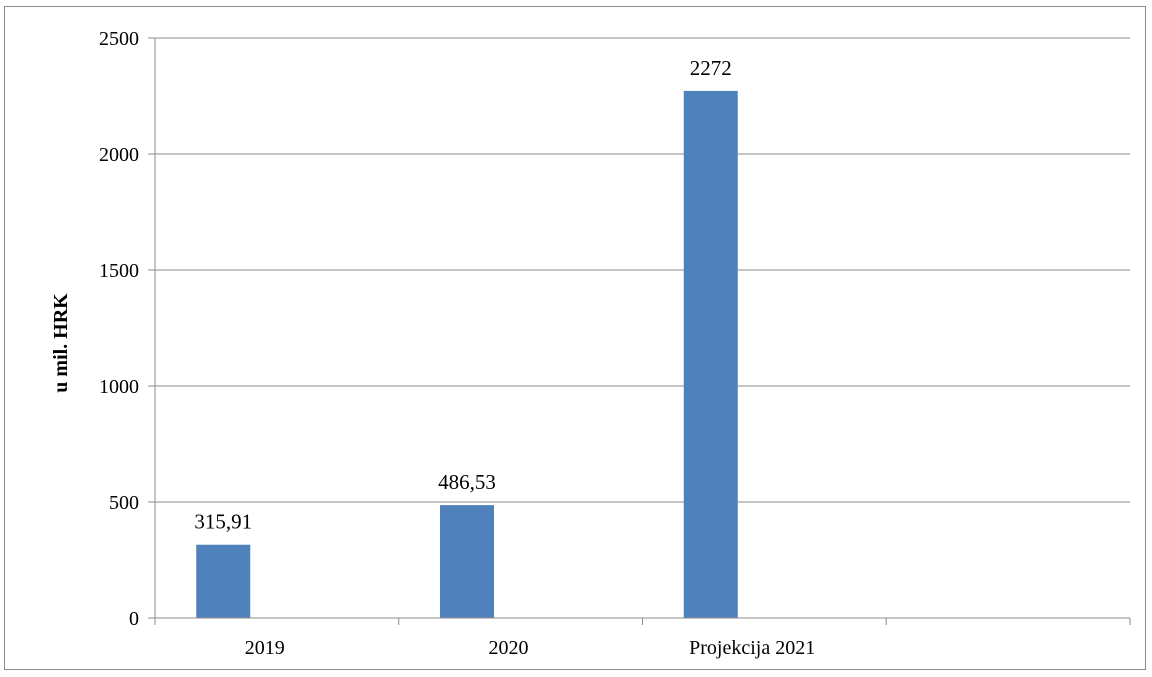 The height and width of the screenshot is (677, 1152). Describe the element at coordinates (61, 343) in the screenshot. I see `y-axis-title: u mil. HRK` at that location.